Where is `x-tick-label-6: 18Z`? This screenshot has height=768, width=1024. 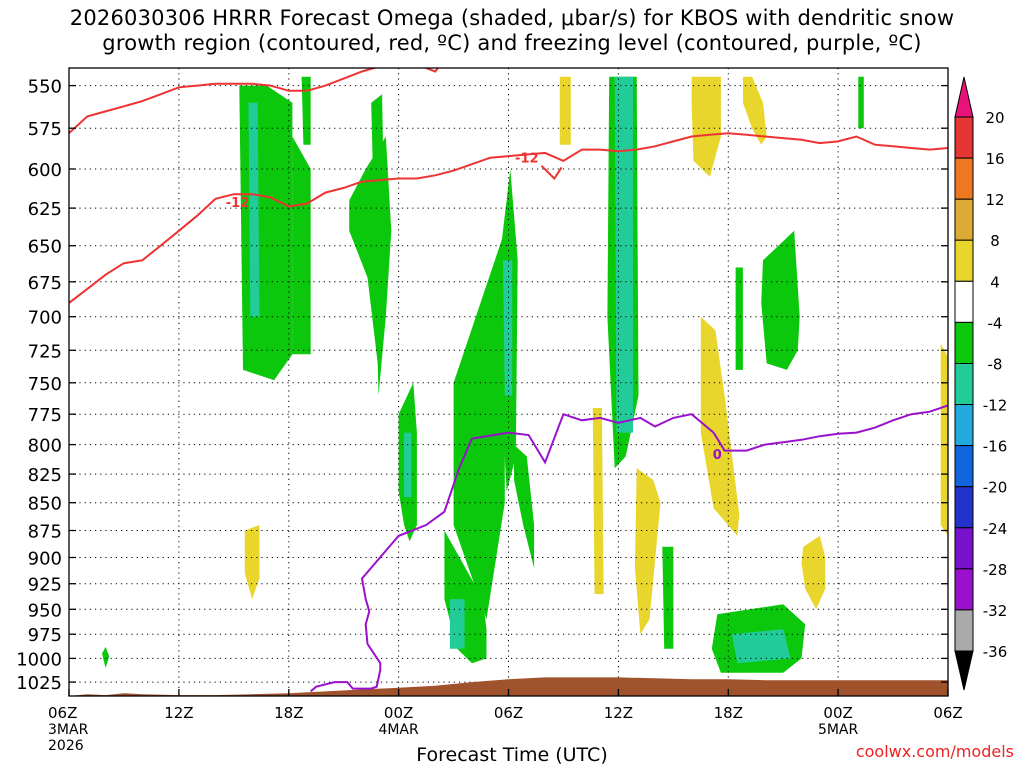 x-tick-label-6: 18Z is located at coordinates (728, 713).